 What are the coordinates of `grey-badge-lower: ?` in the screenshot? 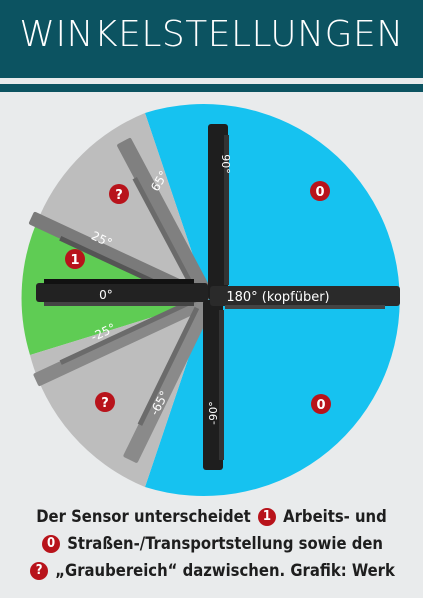 It's located at (105, 402).